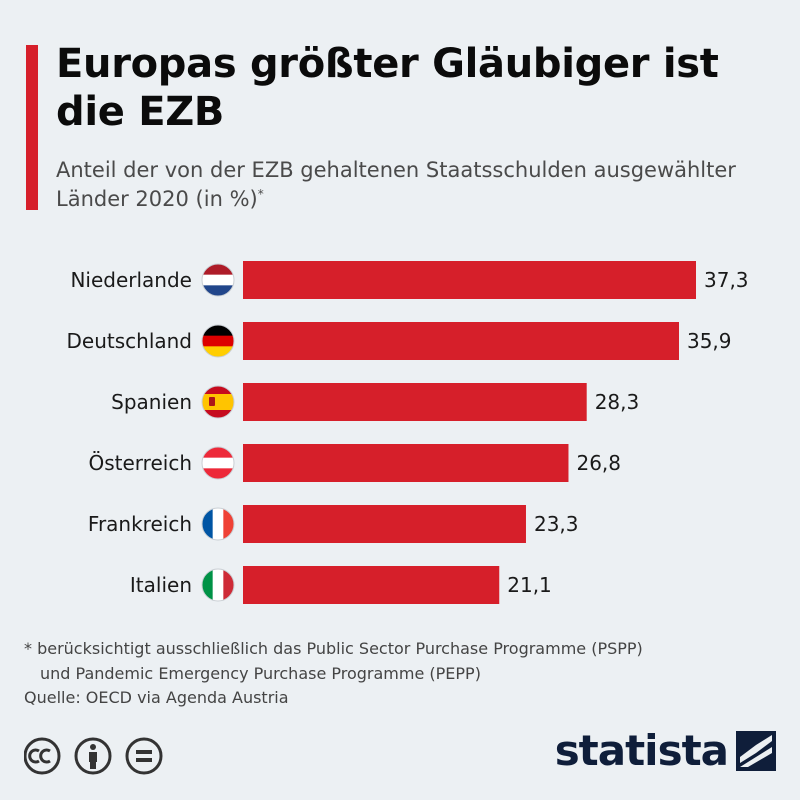  I want to click on value-label: 26,8, so click(598, 463).